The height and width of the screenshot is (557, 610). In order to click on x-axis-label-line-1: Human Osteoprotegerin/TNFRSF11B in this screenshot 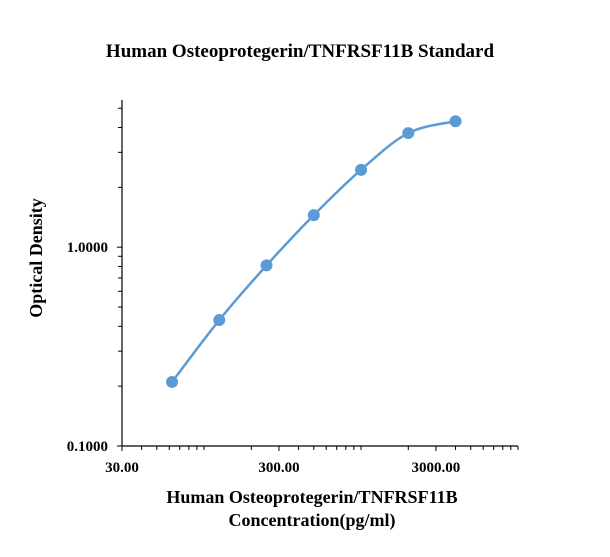, I will do `click(311, 497)`.